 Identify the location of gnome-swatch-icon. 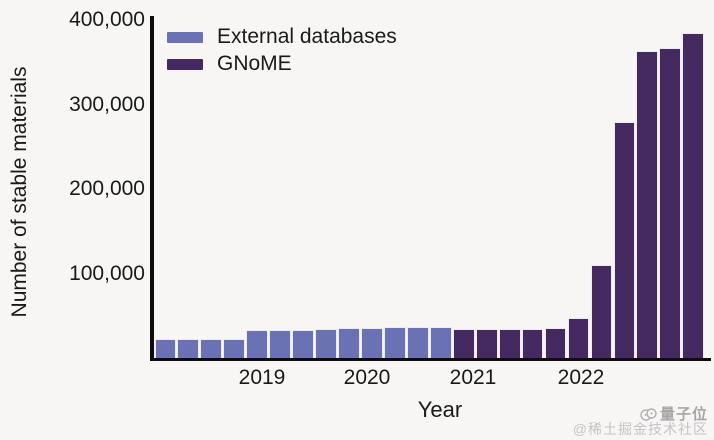
(185, 64).